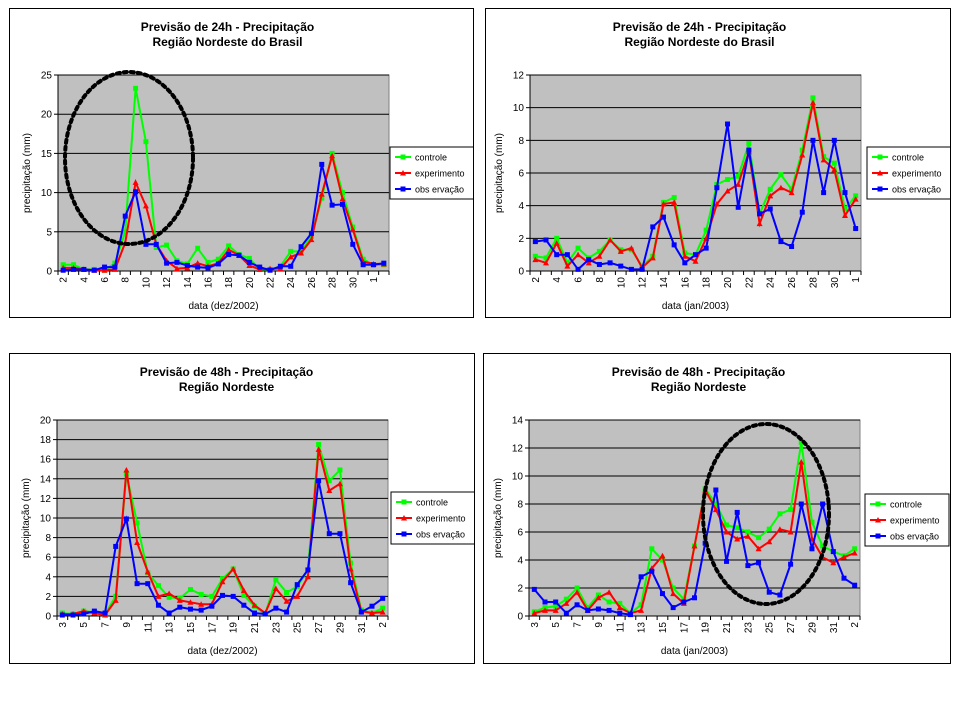 The height and width of the screenshot is (720, 960). I want to click on x-tick-label: 3, so click(535, 625).